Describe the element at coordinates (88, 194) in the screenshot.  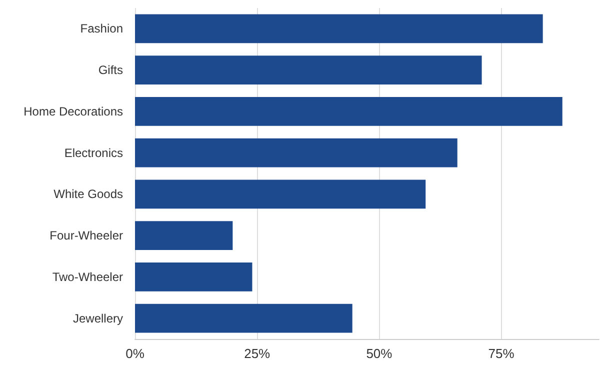
I see `y-tick-label: White Goods` at that location.